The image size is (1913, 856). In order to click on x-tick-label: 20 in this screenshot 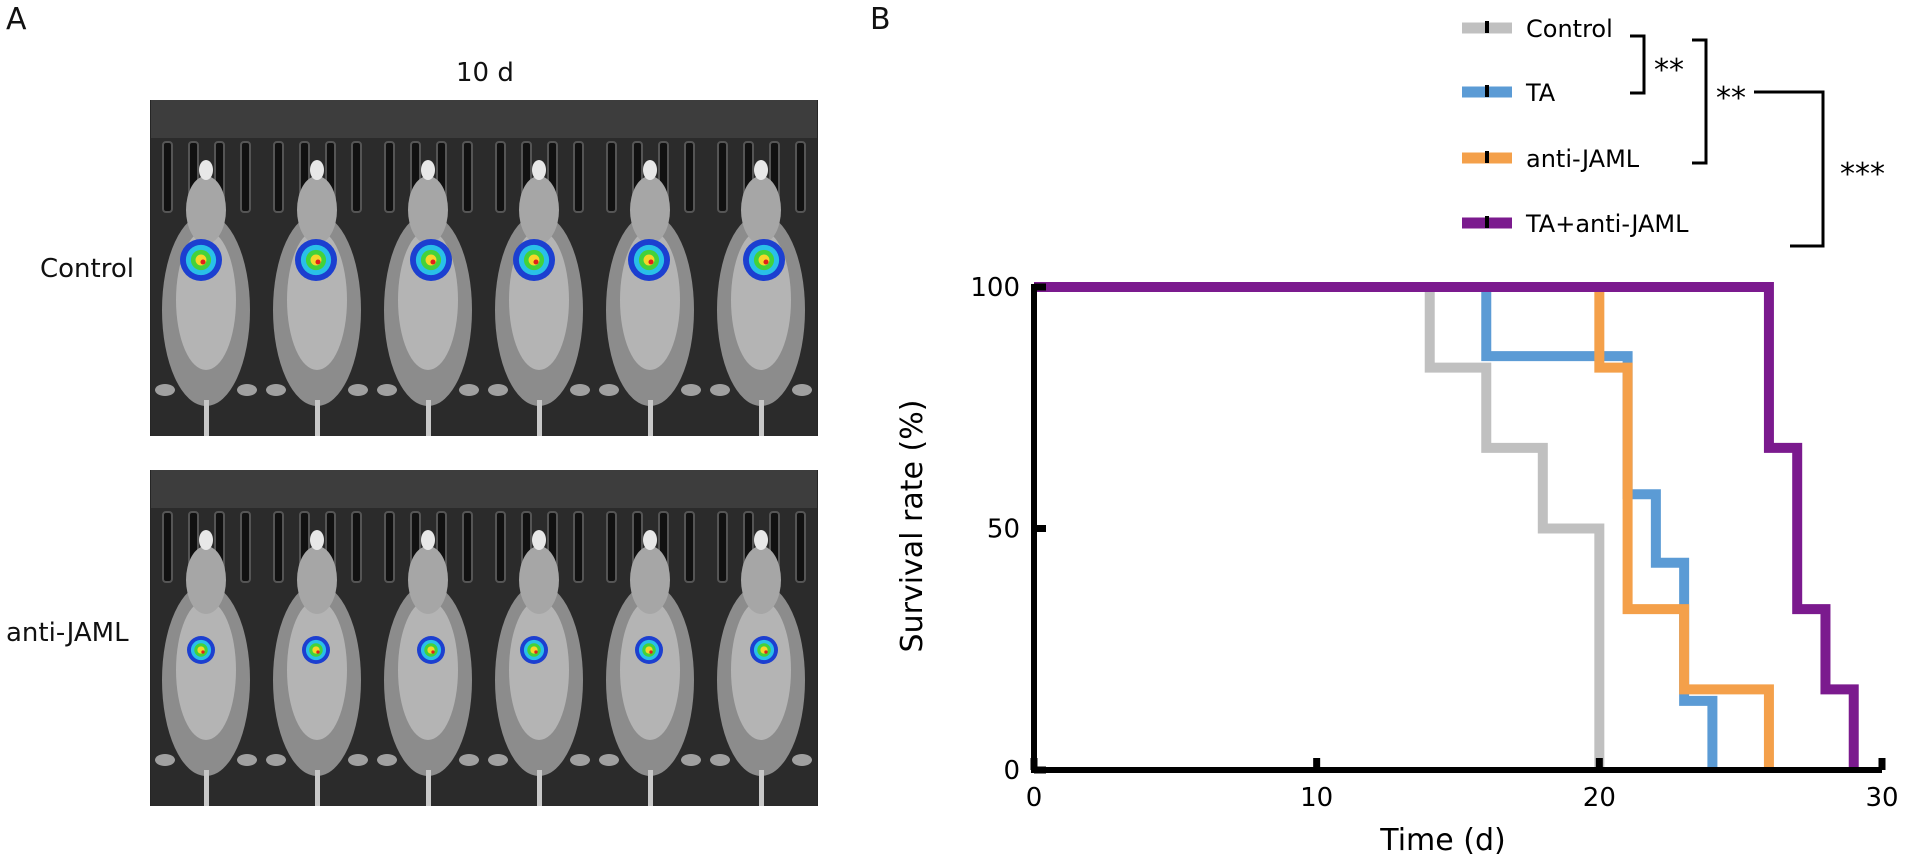, I will do `click(1599, 798)`.